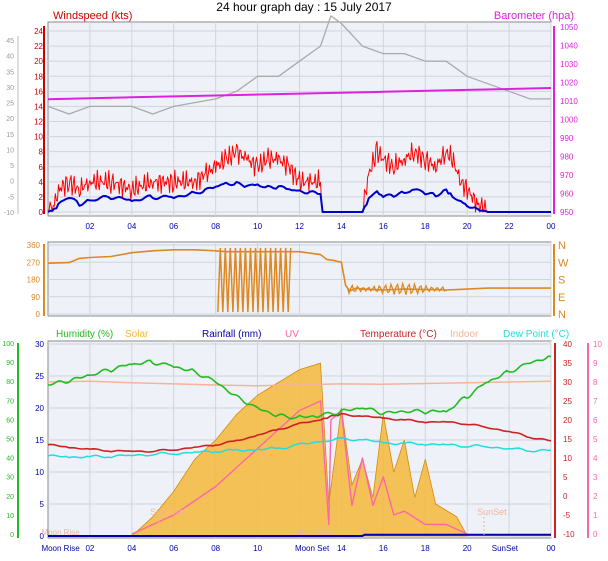 This screenshot has width=608, height=561. Describe the element at coordinates (567, 157) in the screenshot. I see `baro-tick-label: 980` at that location.